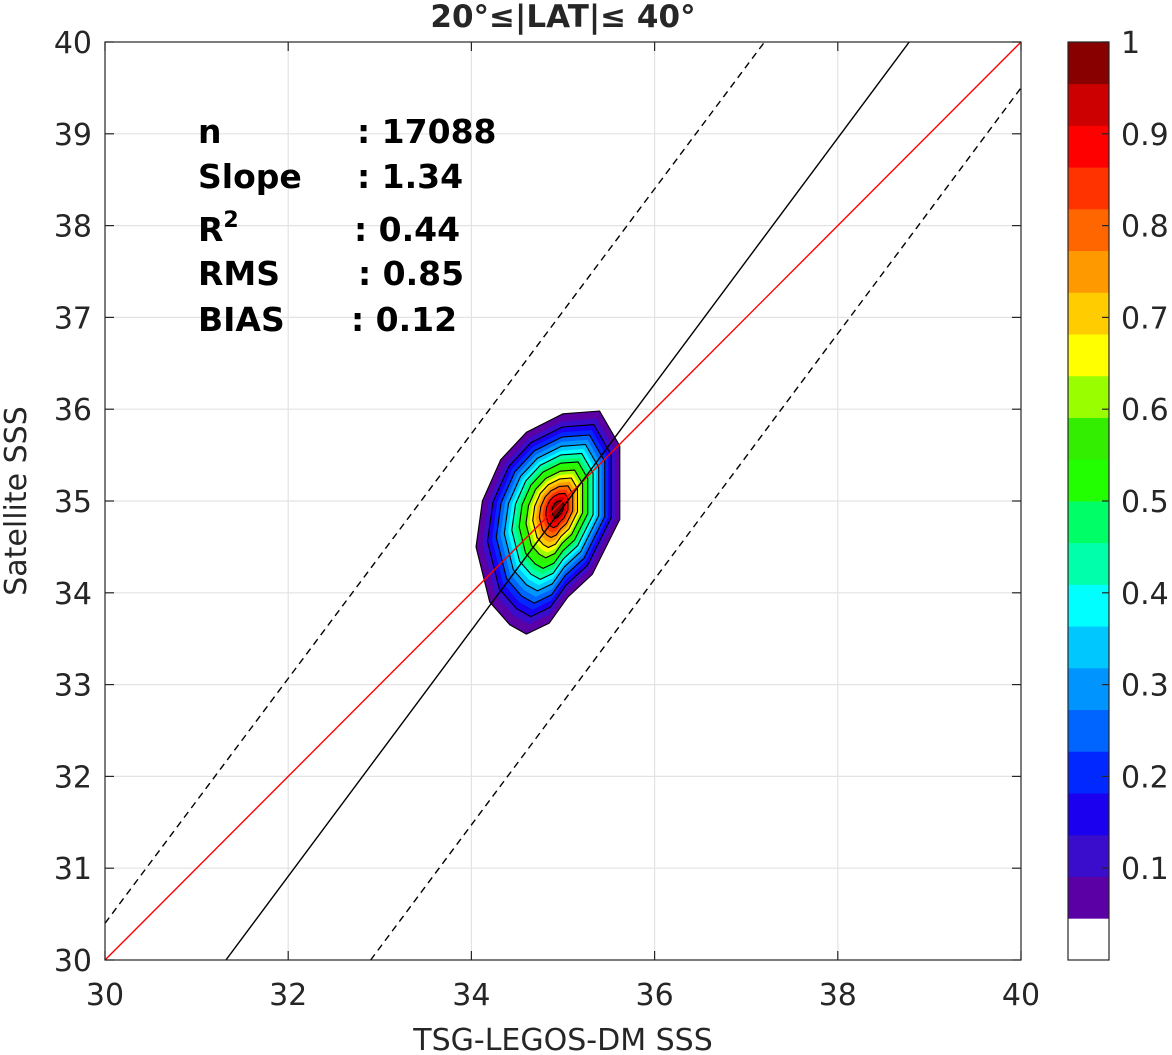  What do you see at coordinates (73, 961) in the screenshot?
I see `y-tick-label: 30` at bounding box center [73, 961].